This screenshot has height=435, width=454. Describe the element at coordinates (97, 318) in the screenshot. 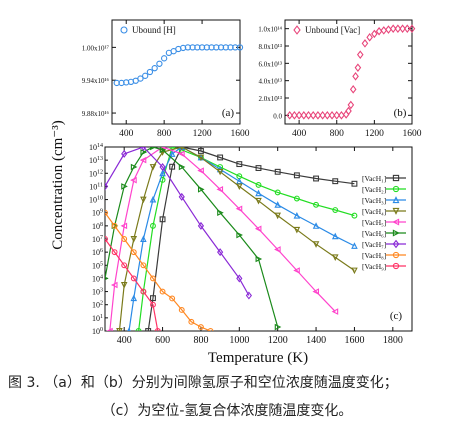

I see `panel-c-y-tick-label: 10¹` at that location.